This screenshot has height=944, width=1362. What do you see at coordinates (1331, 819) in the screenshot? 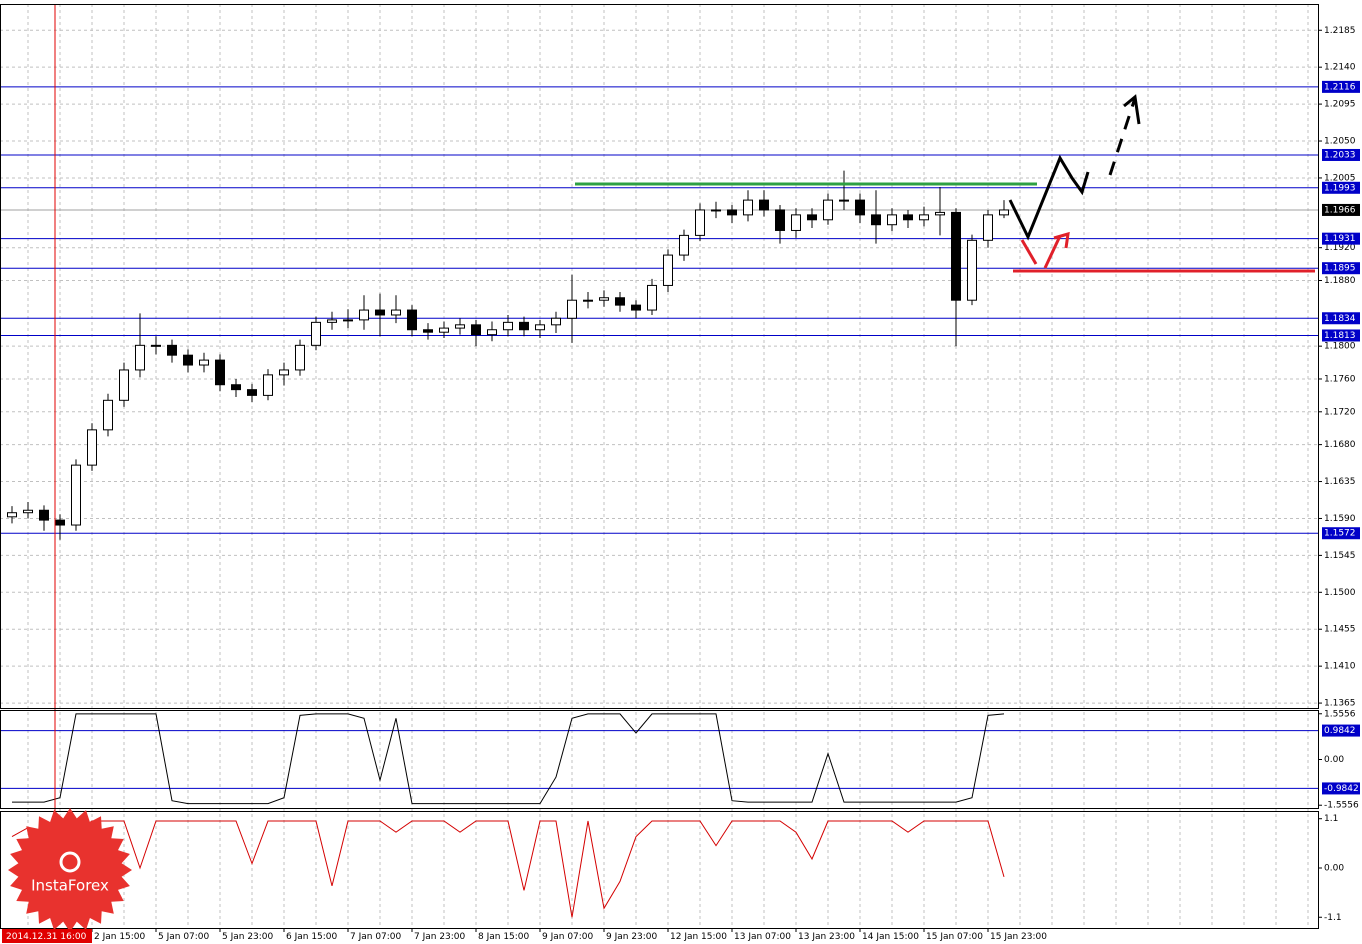
I see `y-tick-label: 1.1` at bounding box center [1331, 819].